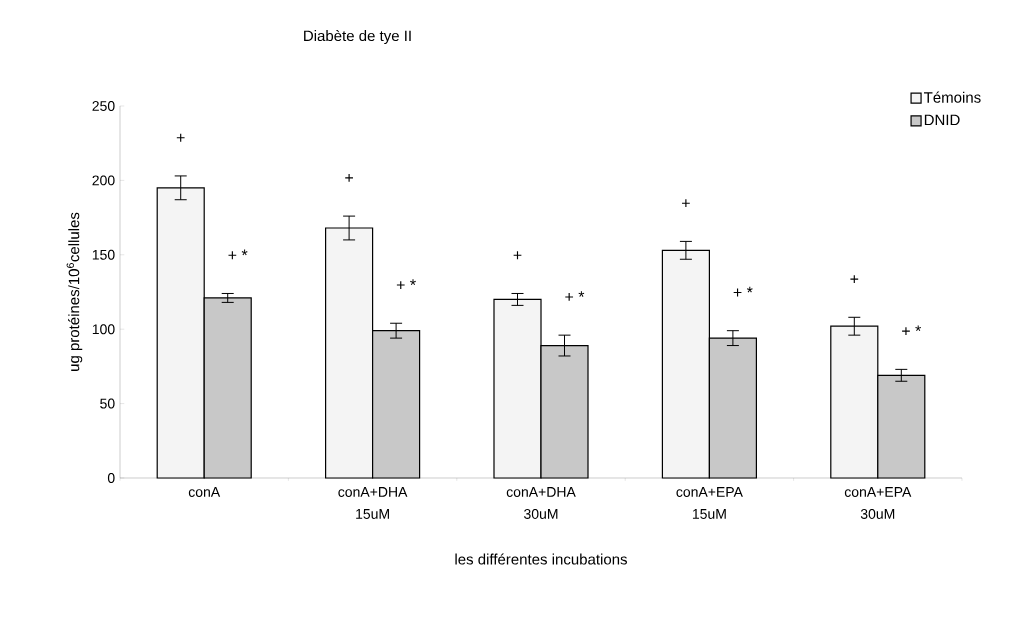 This screenshot has height=617, width=1023. I want to click on y-axis-title: ug protéines/10$^{6}$cellules, so click(74, 291).